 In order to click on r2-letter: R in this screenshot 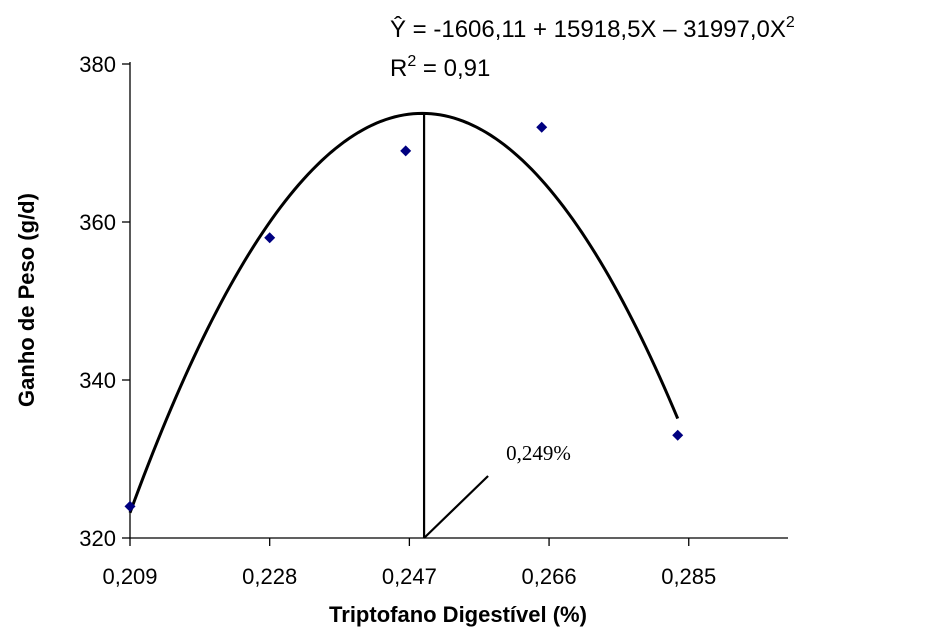, I will do `click(398, 68)`.